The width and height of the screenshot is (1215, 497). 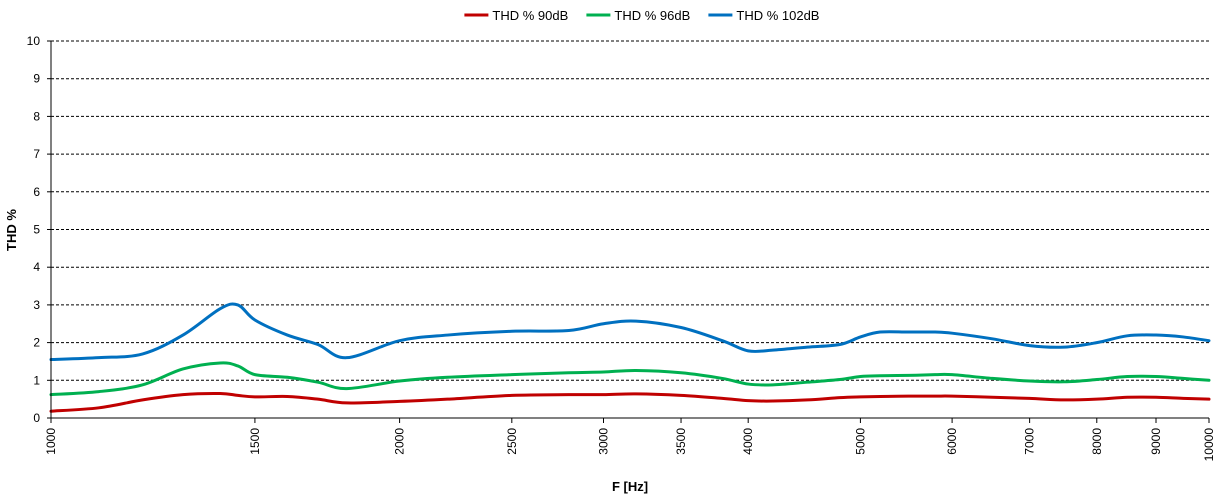 What do you see at coordinates (36, 154) in the screenshot?
I see `y-tick-label: 7` at bounding box center [36, 154].